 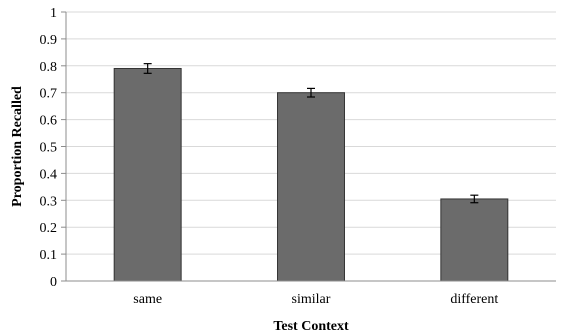 I want to click on x-tick-labels: same similar different, so click(x=315, y=299).